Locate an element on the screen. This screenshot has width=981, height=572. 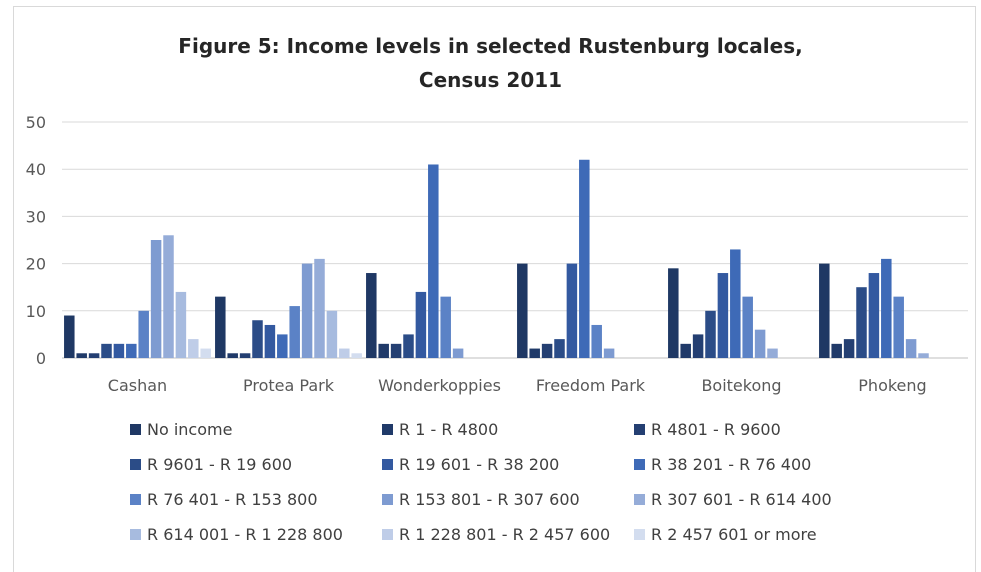
legend-item: R 4801 - R 9600 is located at coordinates (762, 429).